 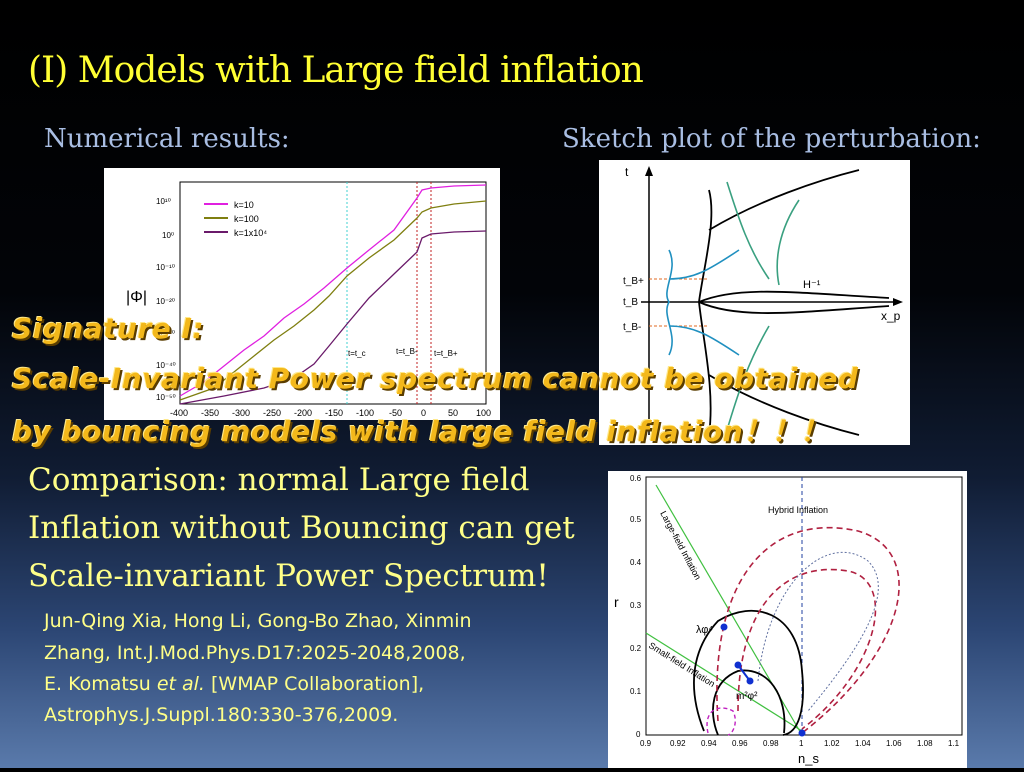 What do you see at coordinates (633, 281) in the screenshot?
I see `t-label-tb-plus: t_B+` at bounding box center [633, 281].